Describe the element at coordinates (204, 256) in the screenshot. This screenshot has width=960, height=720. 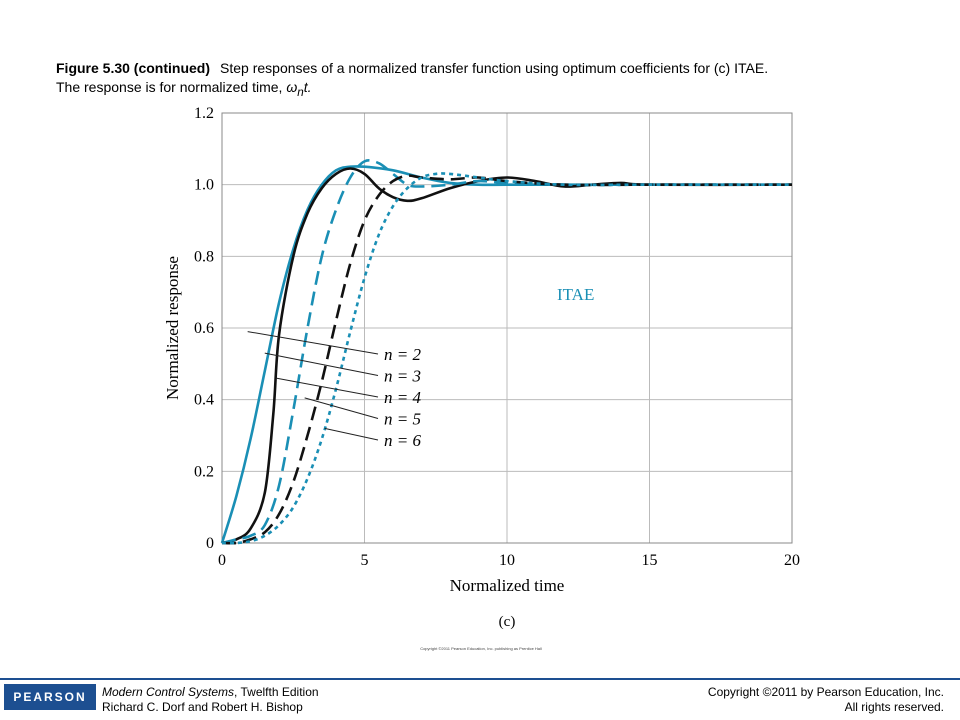
I see `y-tick-label: 0.8` at that location.